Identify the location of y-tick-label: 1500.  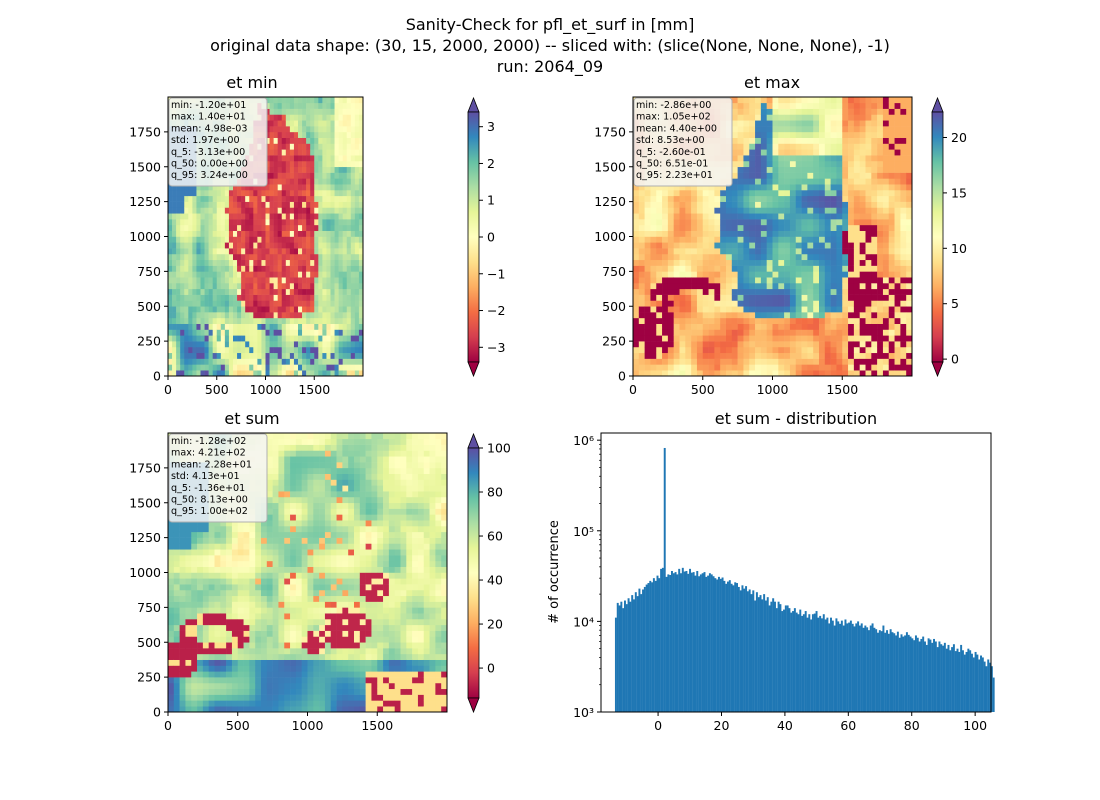
(610, 166).